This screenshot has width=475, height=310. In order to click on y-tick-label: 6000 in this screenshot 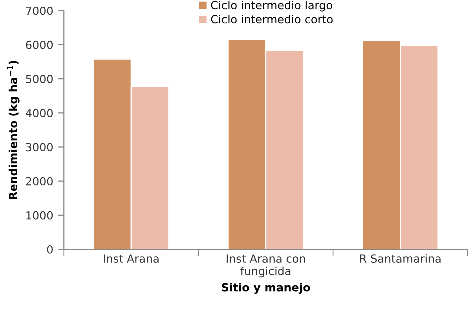, I will do `click(39, 45)`.